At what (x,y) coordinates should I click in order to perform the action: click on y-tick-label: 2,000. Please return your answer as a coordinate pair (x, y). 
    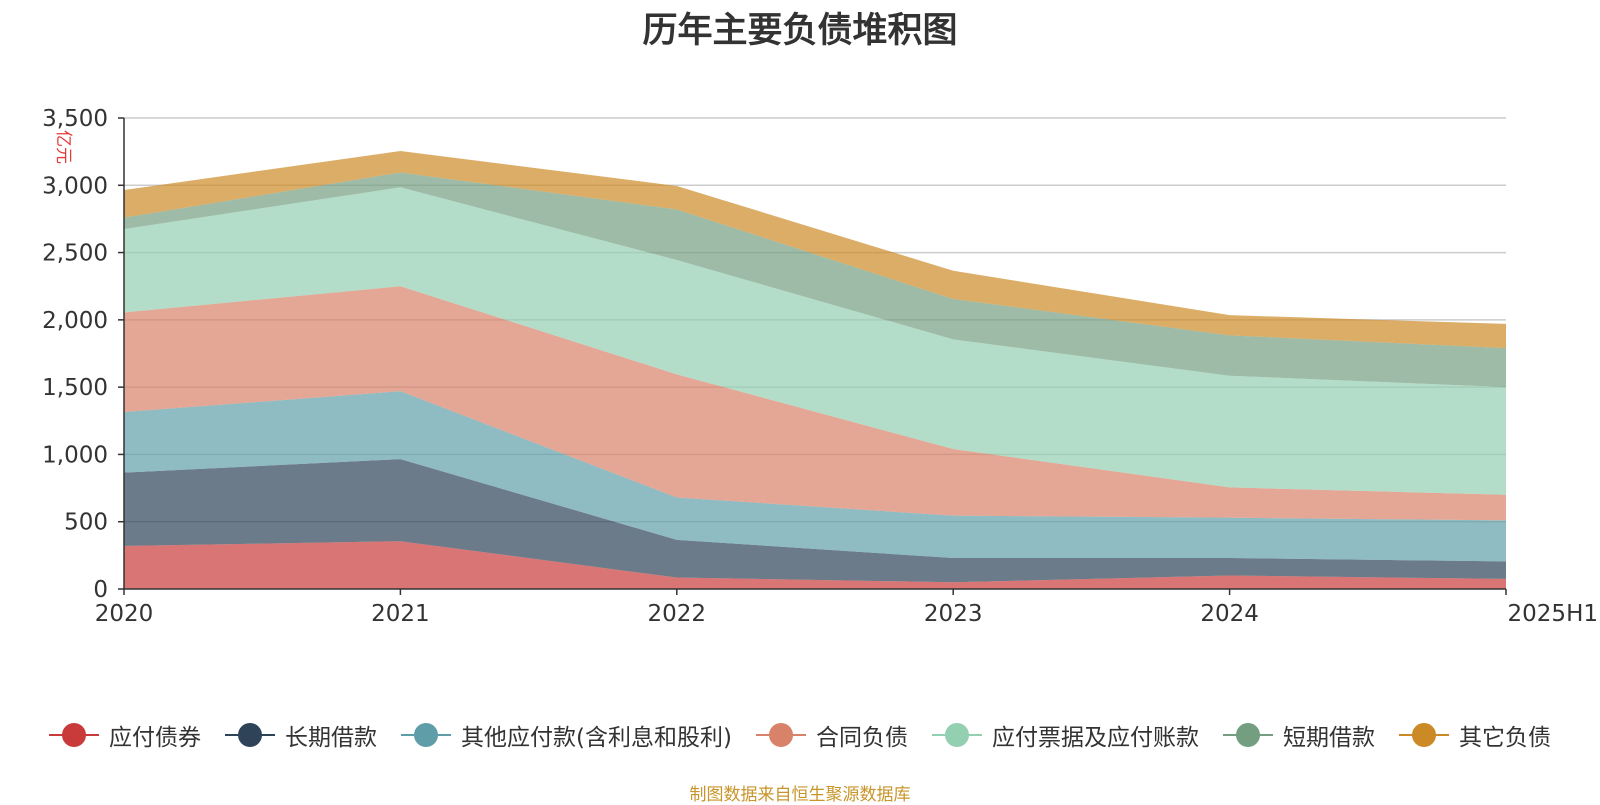
    Looking at the image, I should click on (75, 321).